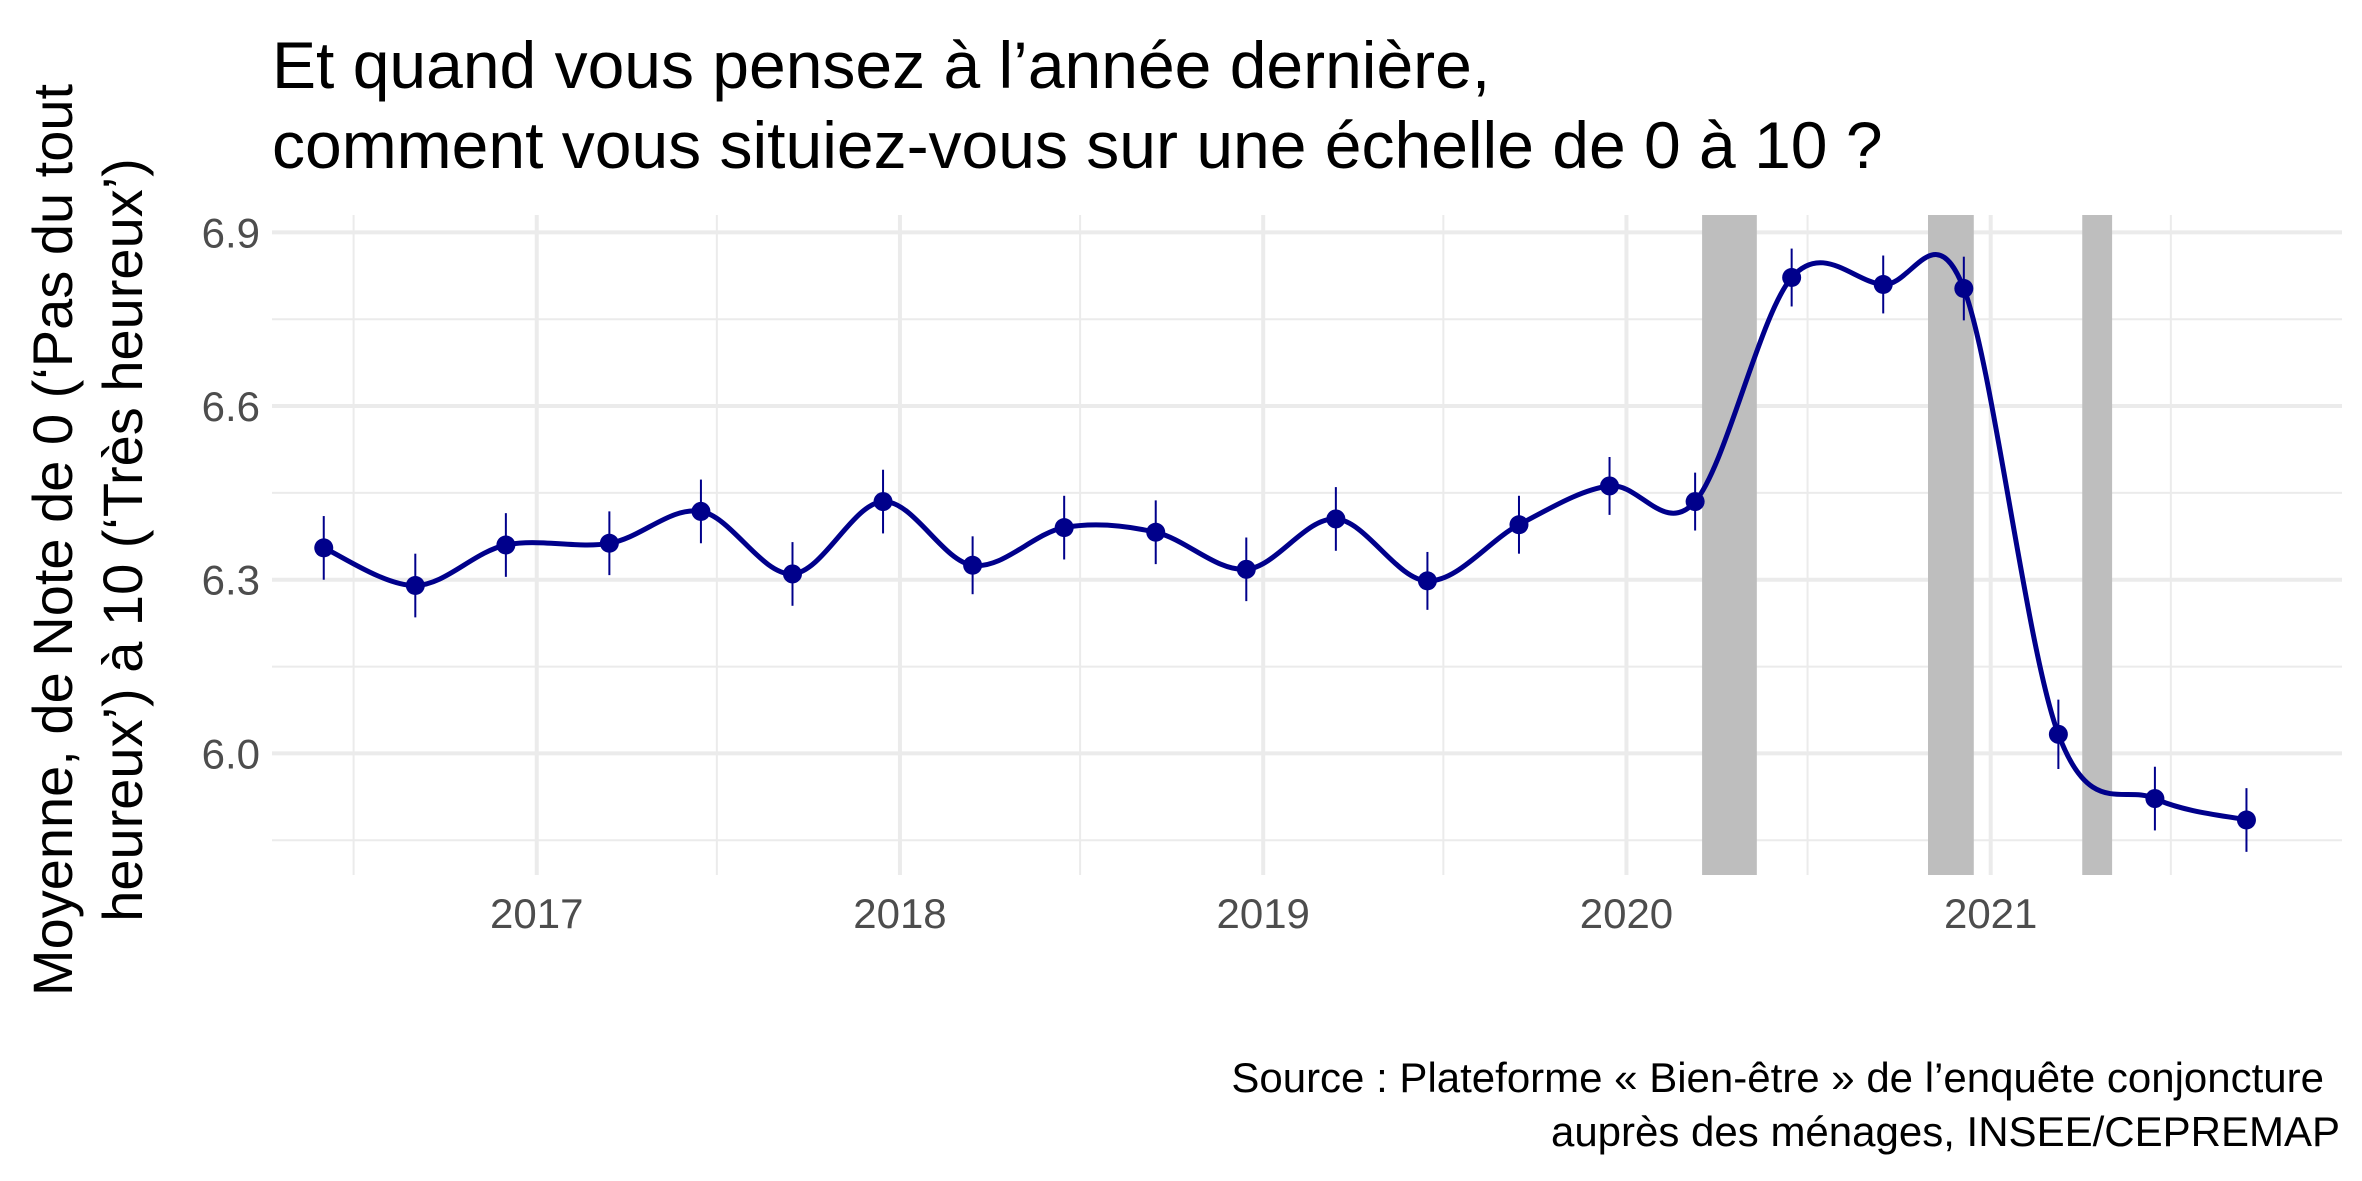 This screenshot has height=1181, width=2362. What do you see at coordinates (536, 913) in the screenshot?
I see `x-tick-label: 2017` at bounding box center [536, 913].